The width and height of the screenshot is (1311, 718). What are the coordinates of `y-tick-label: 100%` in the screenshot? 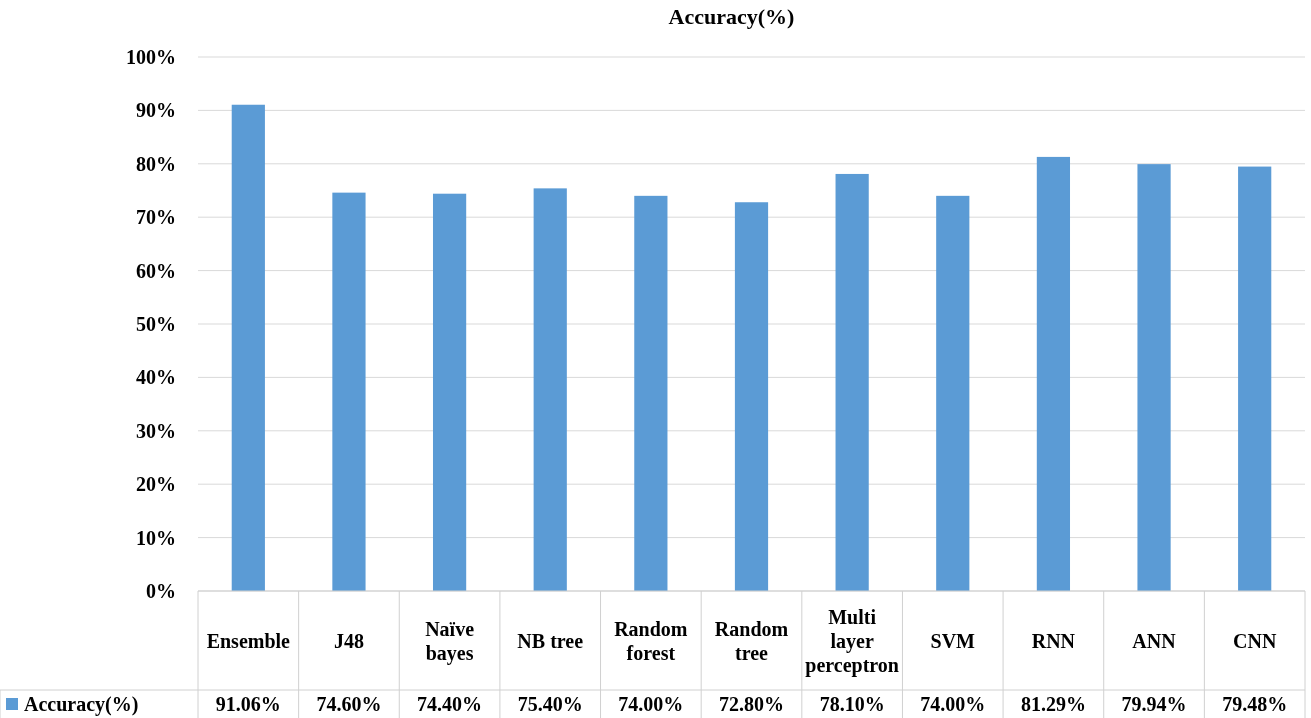 It's located at (151, 57).